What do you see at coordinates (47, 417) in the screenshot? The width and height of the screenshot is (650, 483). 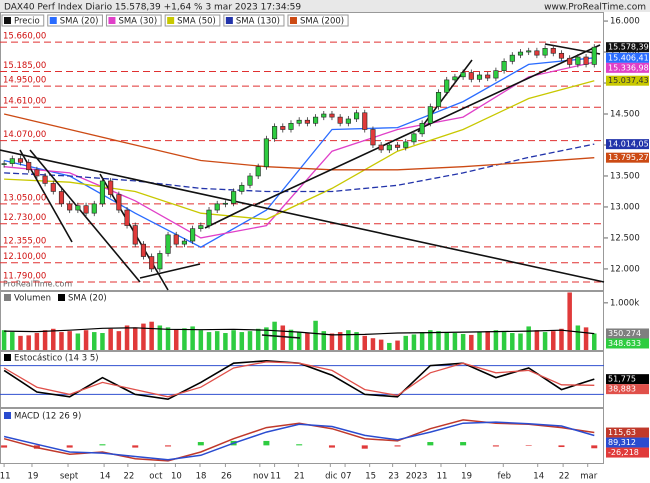 I see `panel-title: MACD (12 26 9)` at bounding box center [47, 417].